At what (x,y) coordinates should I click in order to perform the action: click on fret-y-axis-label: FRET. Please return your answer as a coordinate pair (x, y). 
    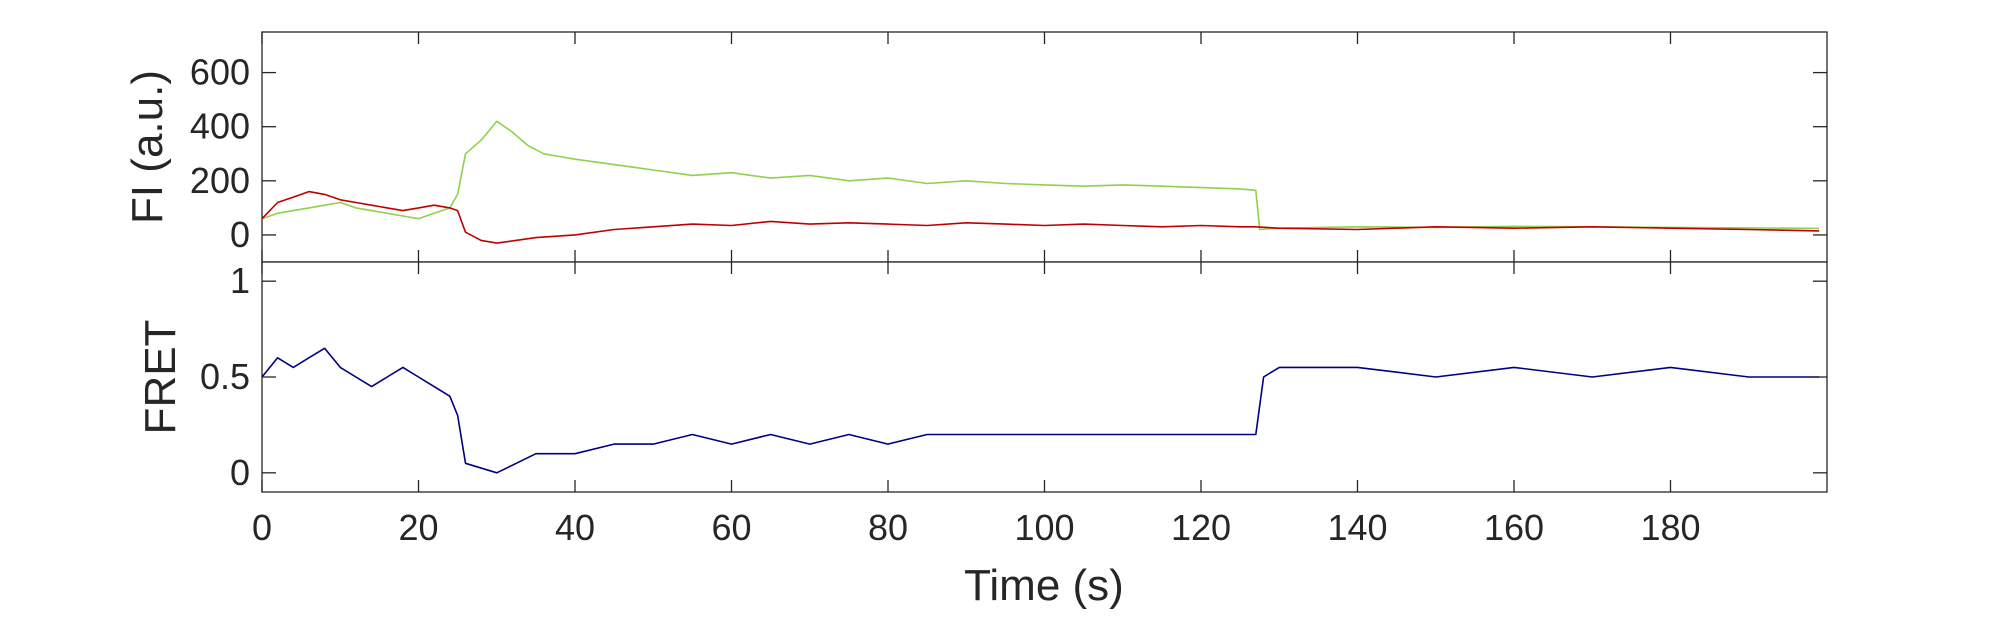
    Looking at the image, I should click on (160, 377).